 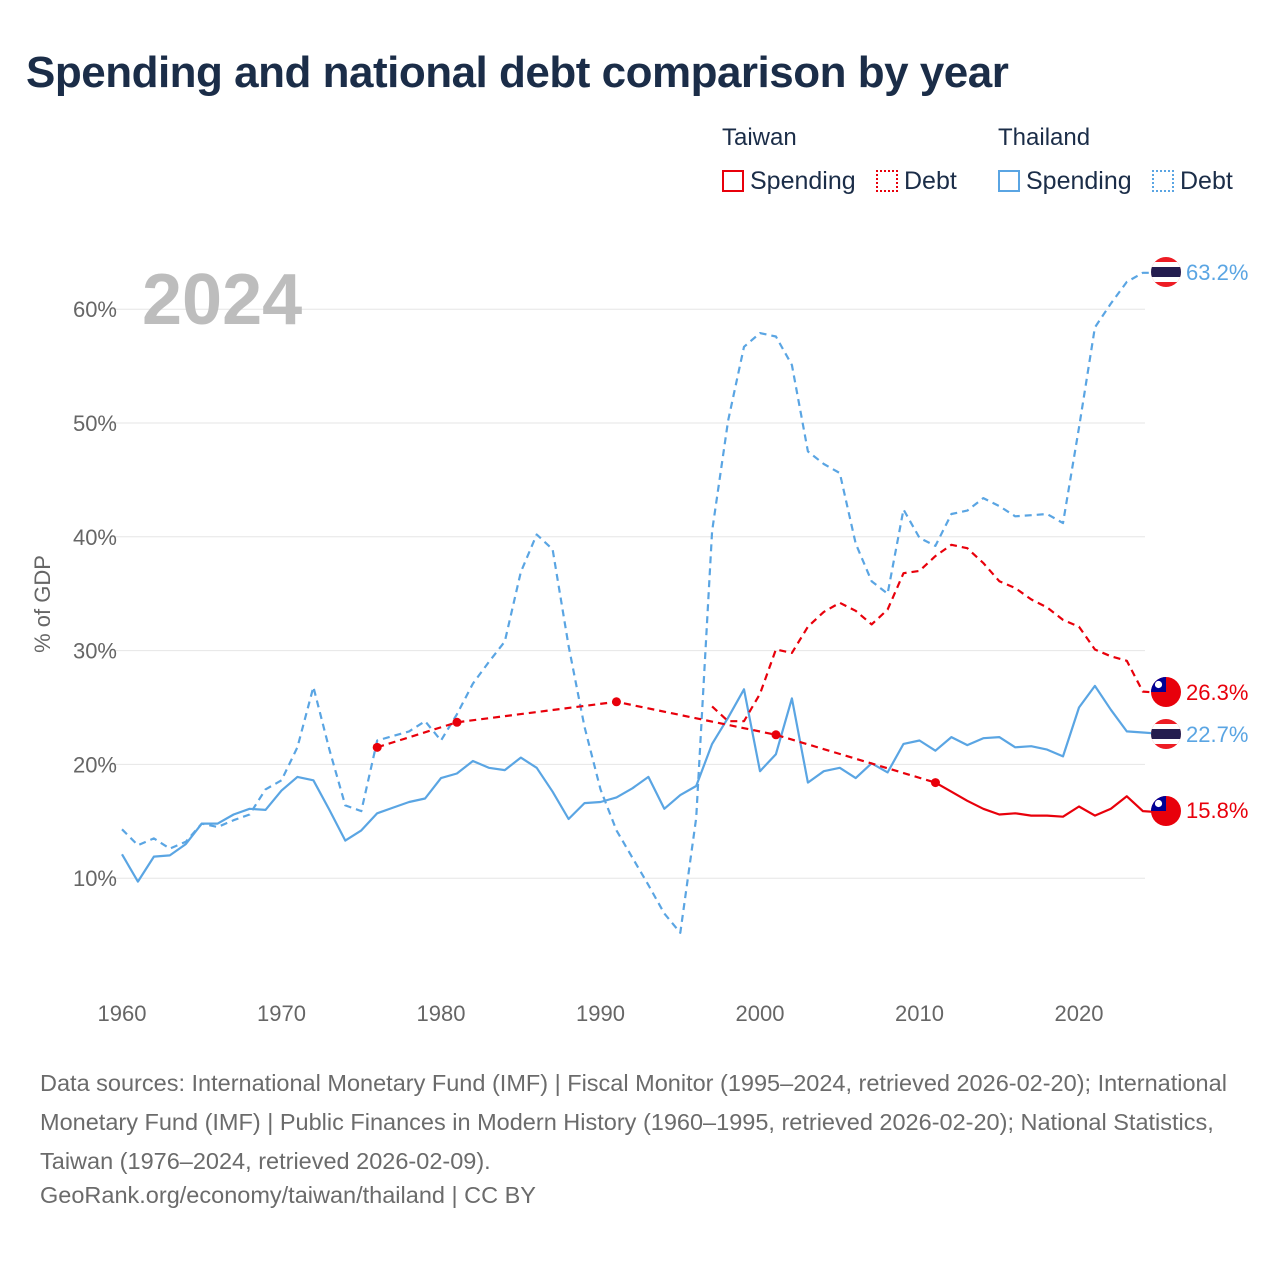 What do you see at coordinates (760, 1013) in the screenshot?
I see `x-tick-label: 2000` at bounding box center [760, 1013].